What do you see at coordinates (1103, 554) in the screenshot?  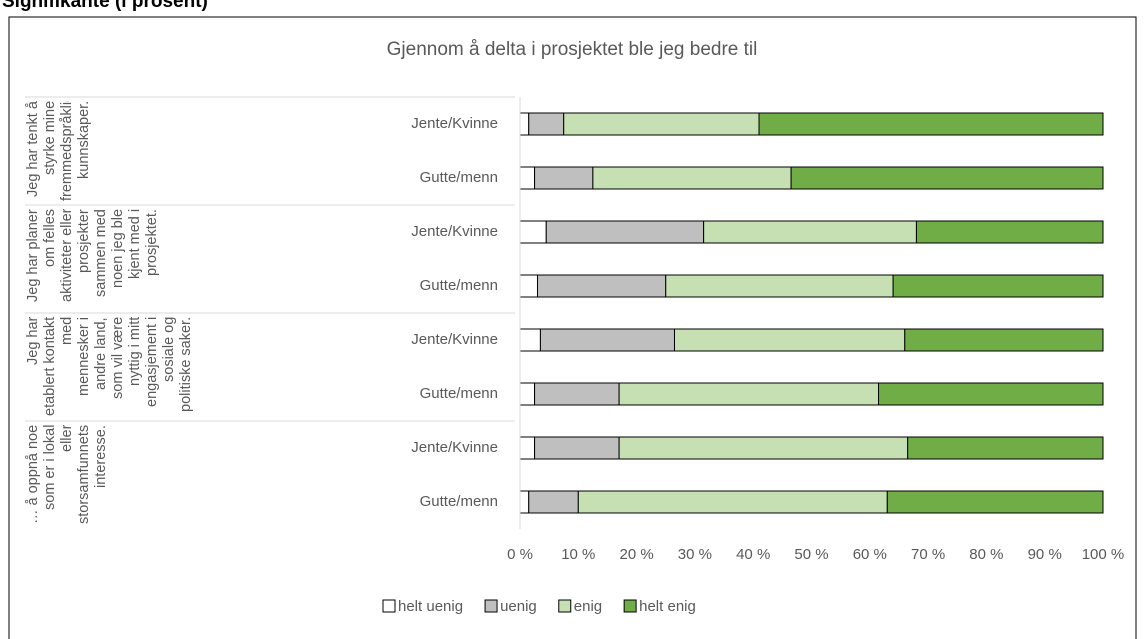 I see `x-tick-label: 100 %` at bounding box center [1103, 554].